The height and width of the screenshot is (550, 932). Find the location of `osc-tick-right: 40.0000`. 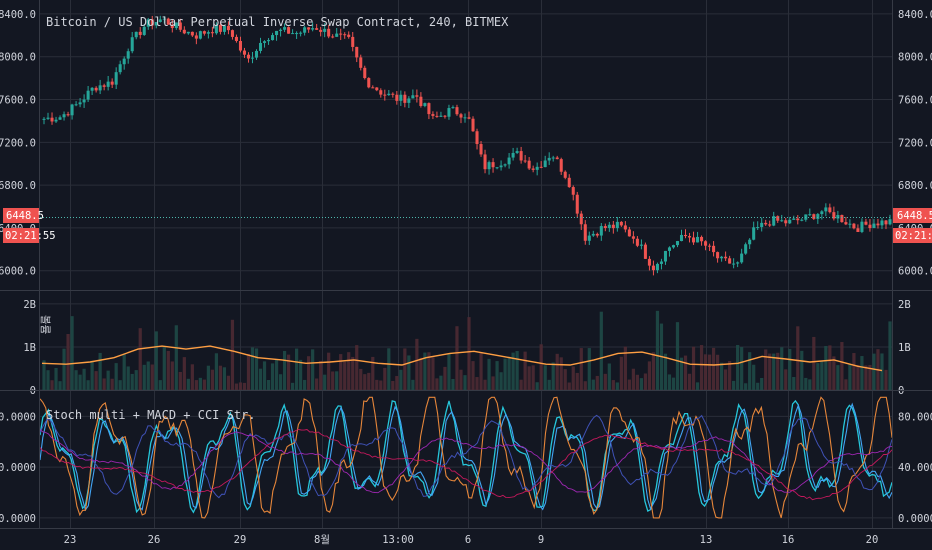

osc-tick-right: 40.0000 is located at coordinates (915, 468).